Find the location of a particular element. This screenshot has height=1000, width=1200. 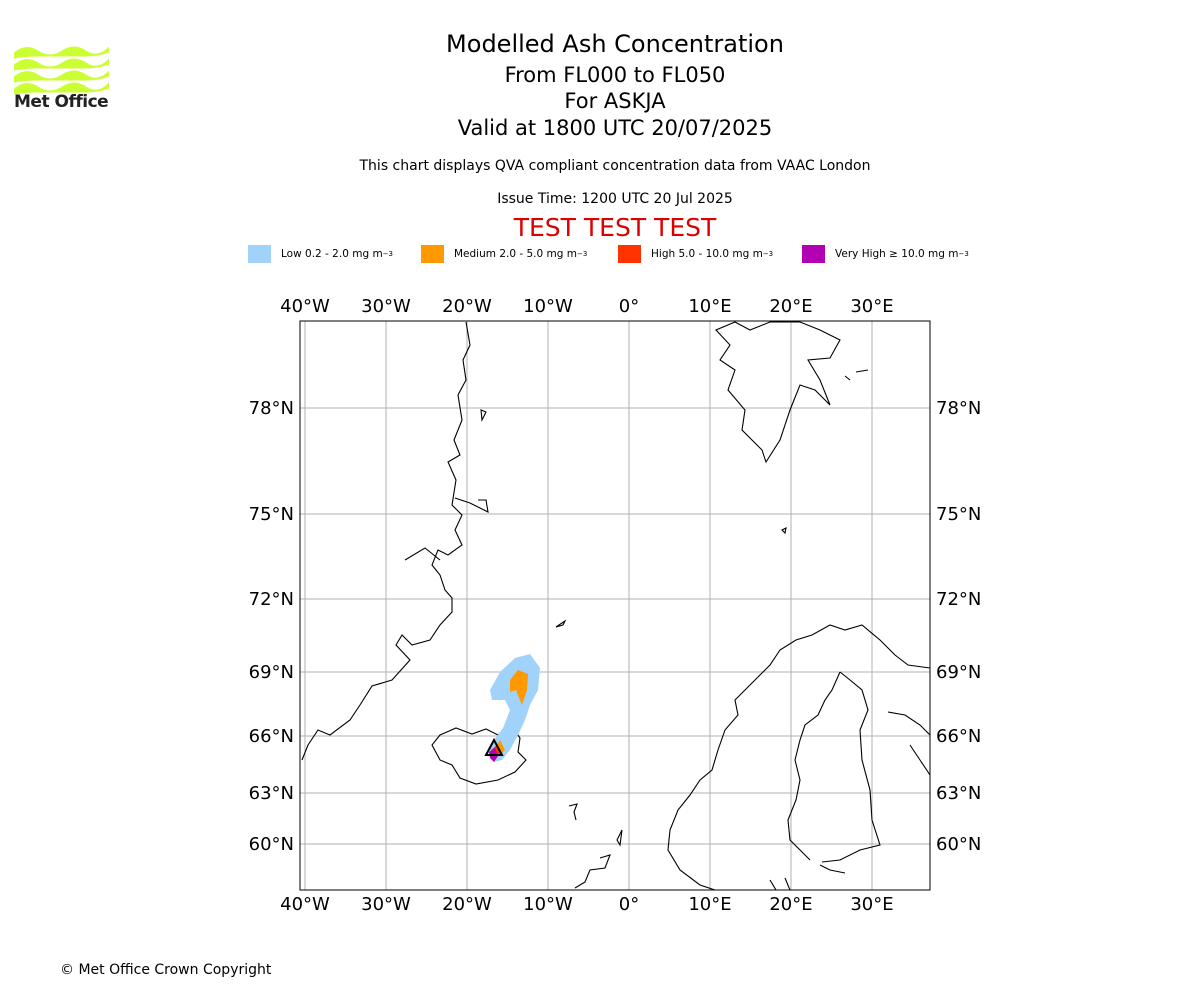

legend-swatch-low is located at coordinates (259, 254).